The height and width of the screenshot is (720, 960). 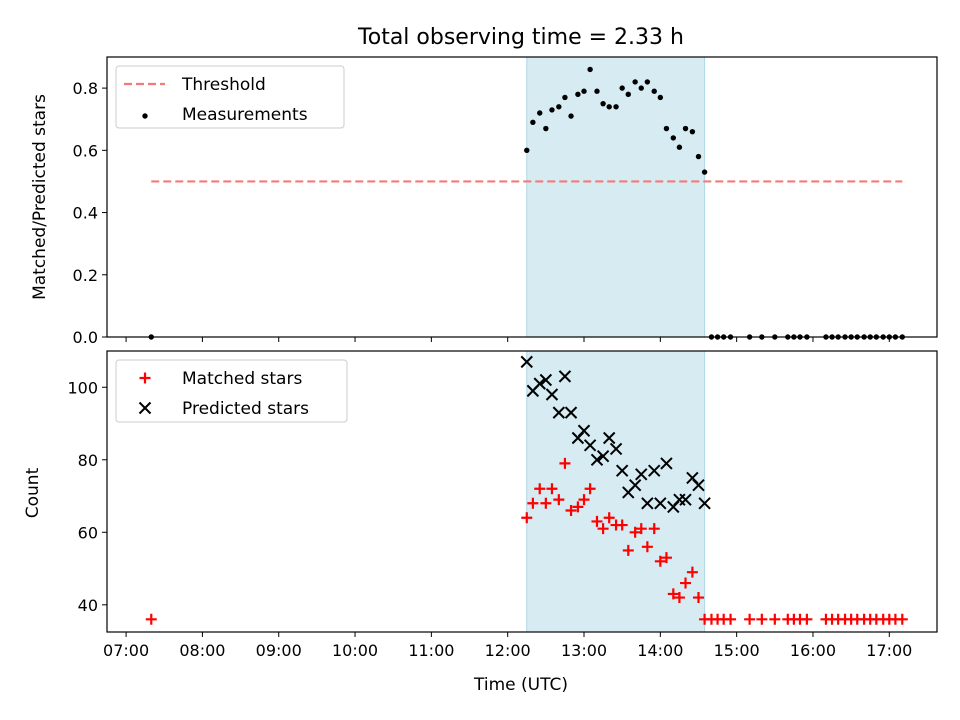 What do you see at coordinates (88, 532) in the screenshot?
I see `bottom-y-tick-label: 60` at bounding box center [88, 532].